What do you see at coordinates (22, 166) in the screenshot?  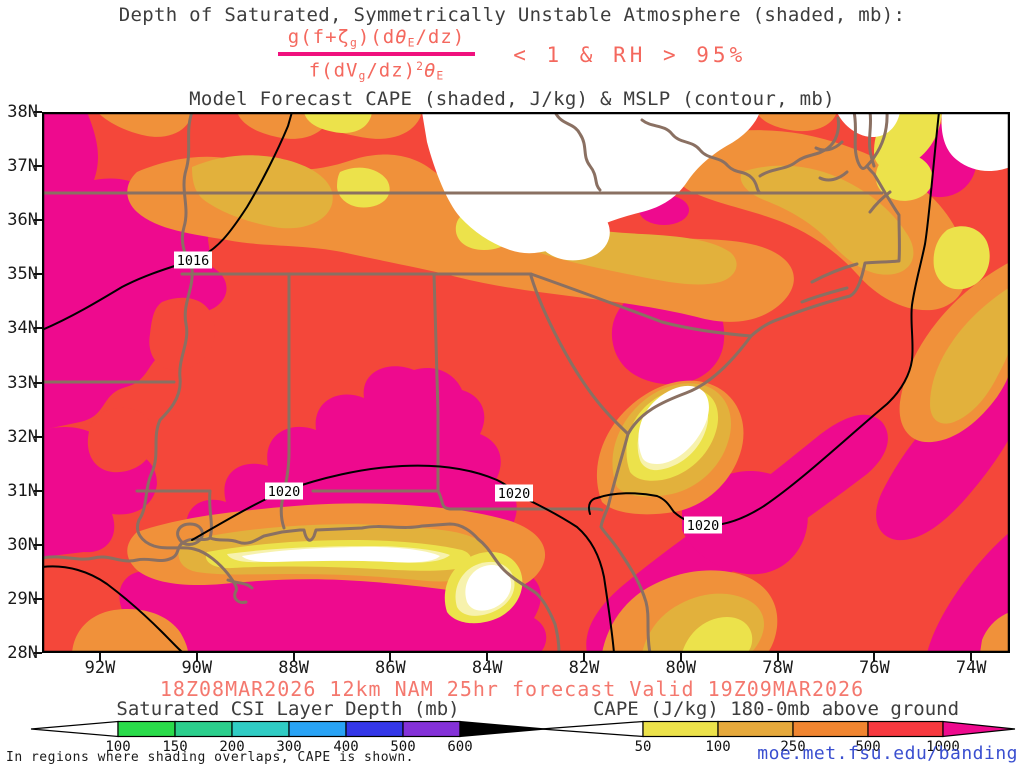 I see `lat-tick-label: 37N` at bounding box center [22, 166].